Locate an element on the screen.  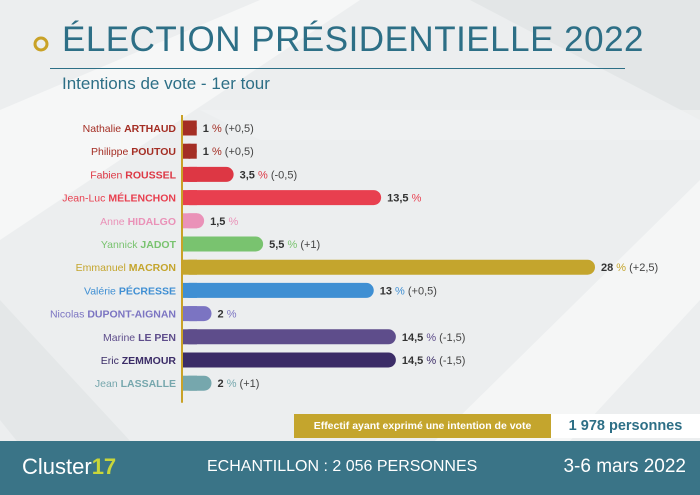
candidate-last-name: ROUSSEL is located at coordinates (150, 175).